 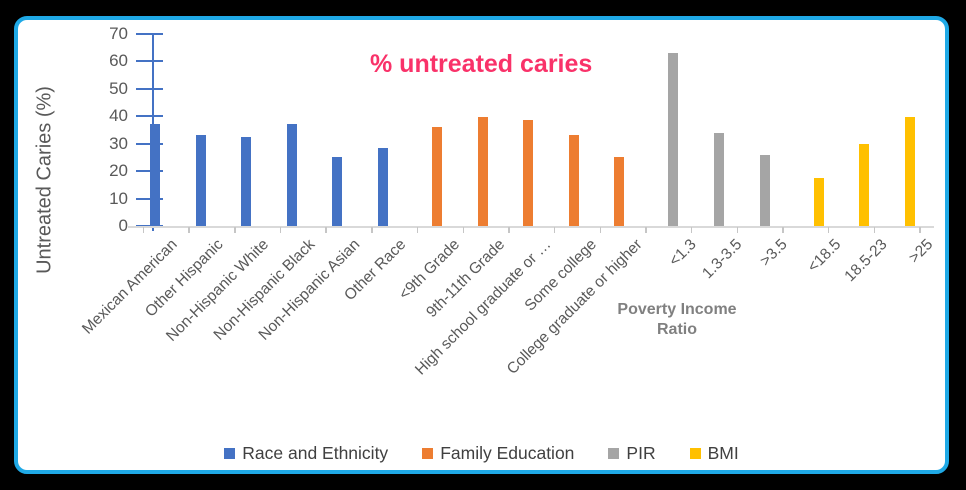 What do you see at coordinates (481, 64) in the screenshot?
I see `chart-title: % untreated caries` at bounding box center [481, 64].